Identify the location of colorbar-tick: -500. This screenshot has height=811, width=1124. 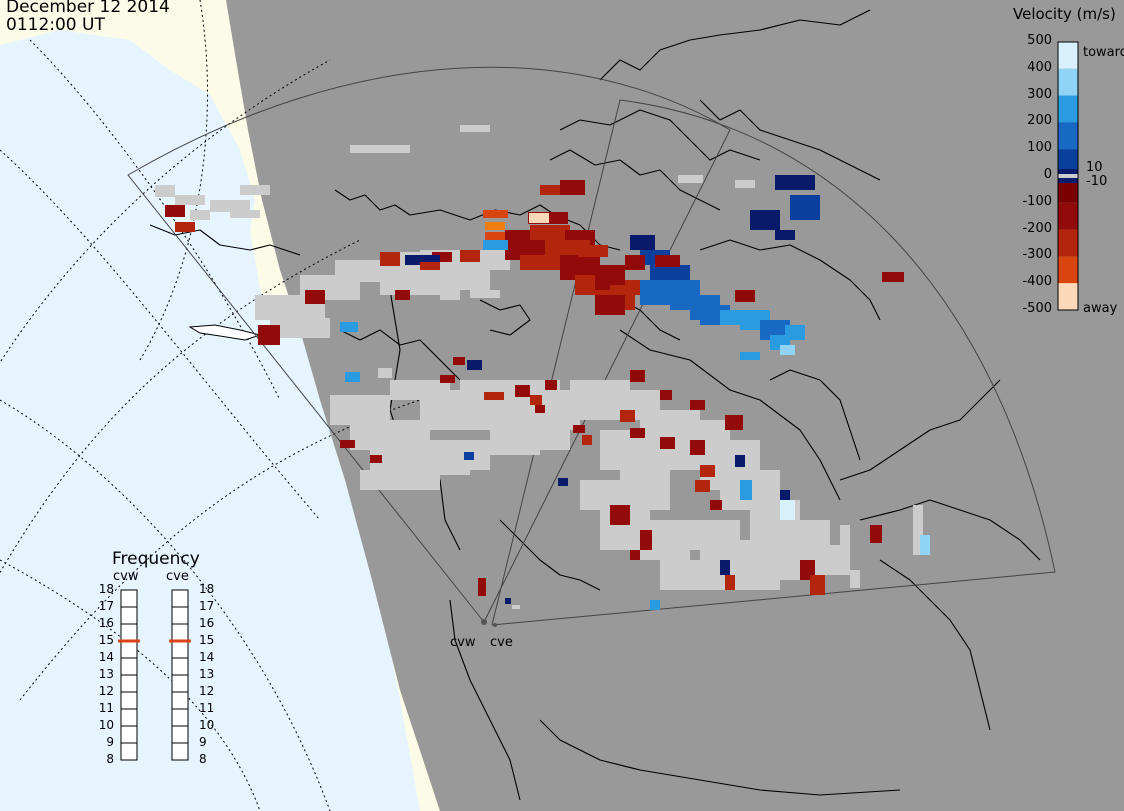
(1037, 308).